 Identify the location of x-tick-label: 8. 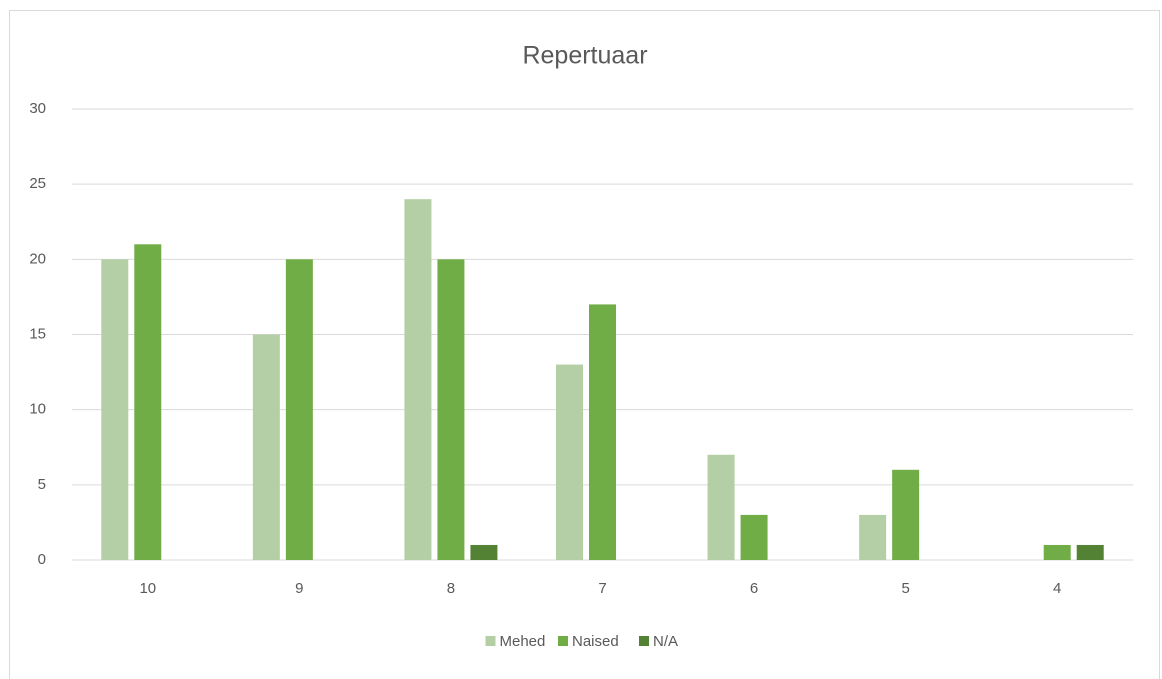
(451, 588).